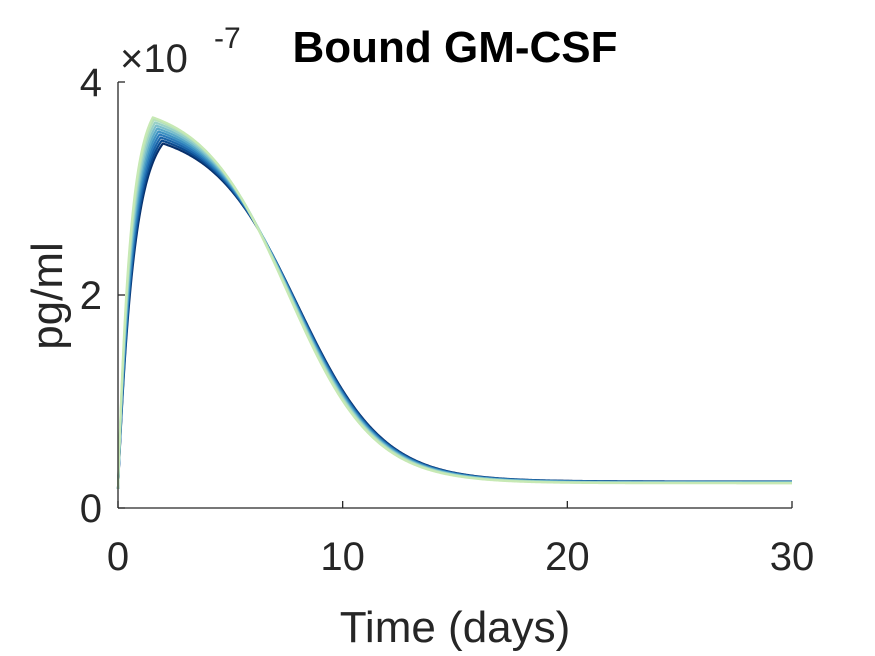  What do you see at coordinates (118, 557) in the screenshot?
I see `x-tick-label-0: 0` at bounding box center [118, 557].